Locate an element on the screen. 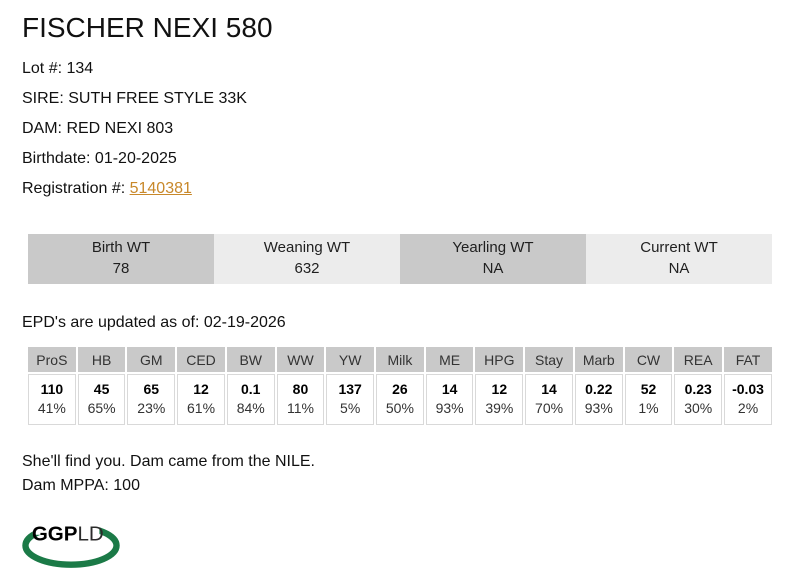 Image resolution: width=786 pixels, height=576 pixels. epd-percentile: 1% is located at coordinates (648, 408).